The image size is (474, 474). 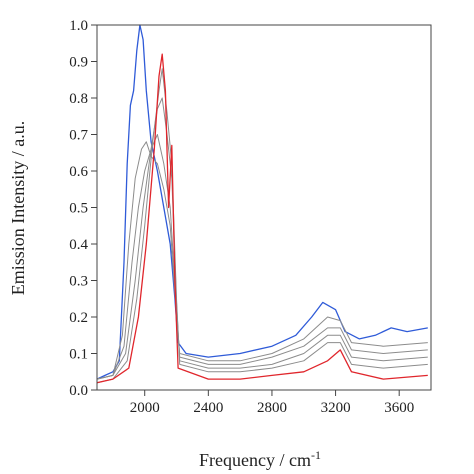 What do you see at coordinates (78, 63) in the screenshot?
I see `y-tick-label: 0.9` at bounding box center [78, 63].